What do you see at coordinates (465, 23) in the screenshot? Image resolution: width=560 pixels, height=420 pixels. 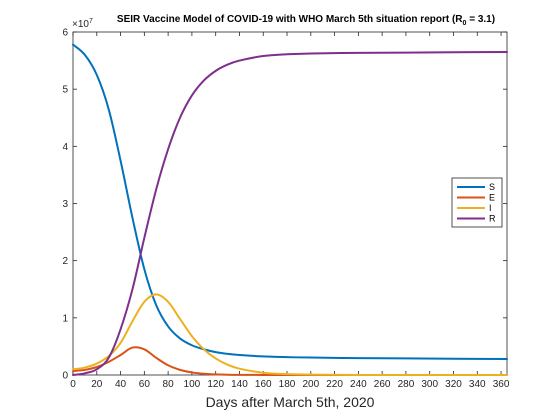 I see `chart-title-subscript: 0` at bounding box center [465, 23].